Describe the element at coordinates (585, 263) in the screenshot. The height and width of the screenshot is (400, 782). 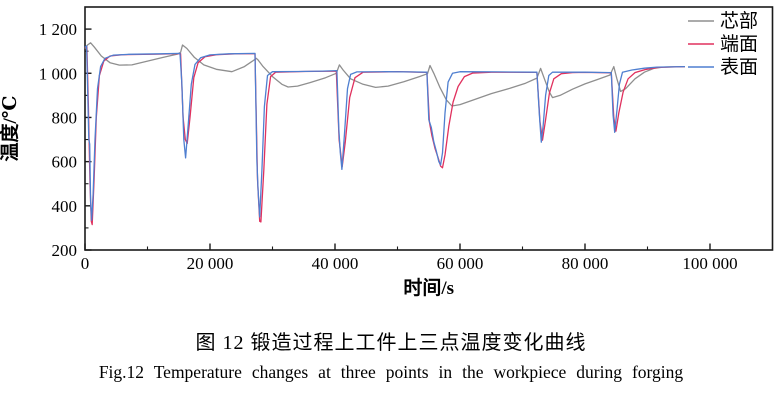
I see `x-tick-label: 80 000` at that location.